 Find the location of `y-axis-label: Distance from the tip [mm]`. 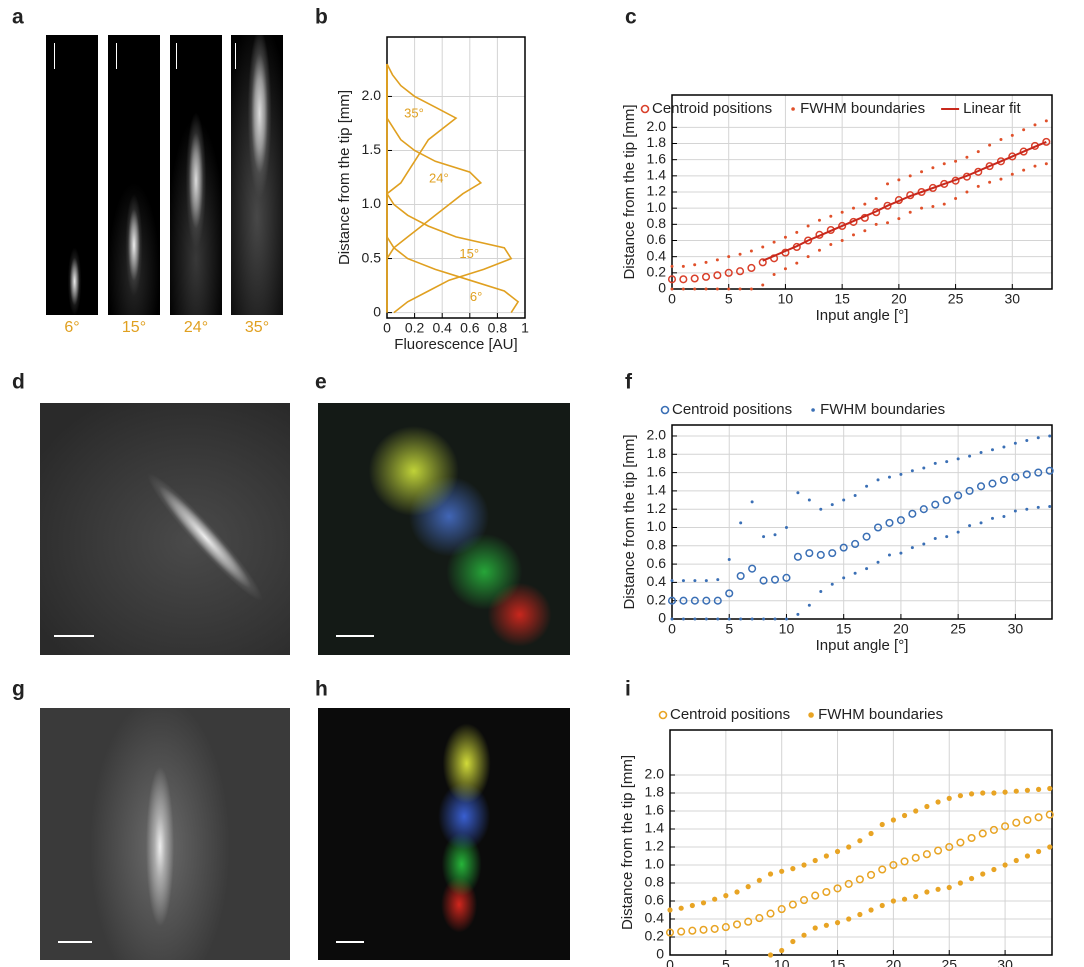

y-axis-label: Distance from the tip [mm] is located at coordinates (629, 191).